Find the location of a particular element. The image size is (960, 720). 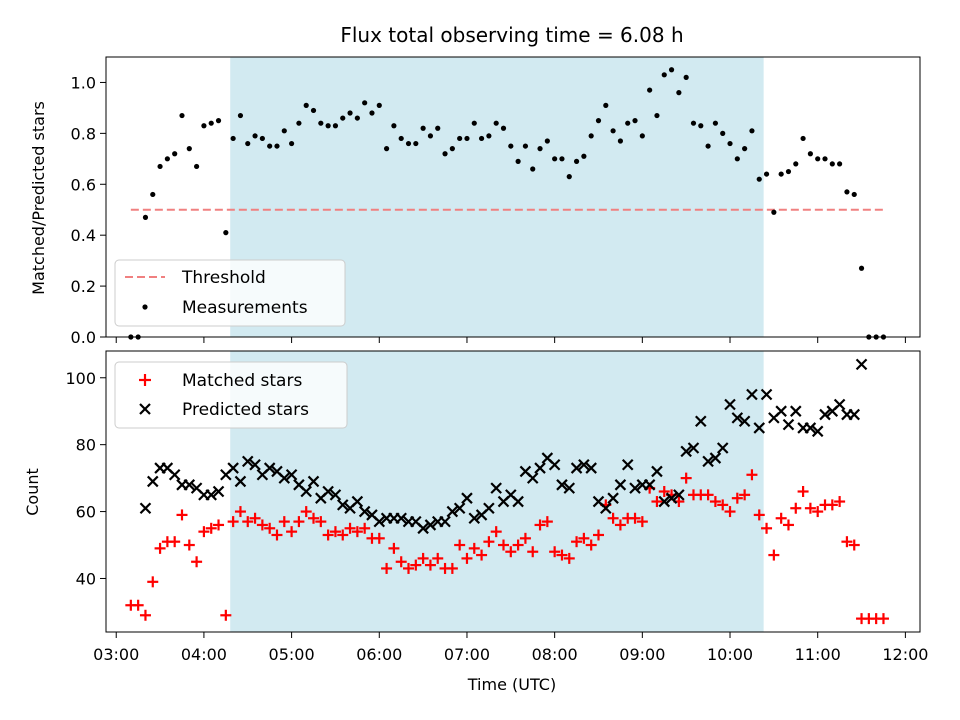

x-tick-label: 07:00 is located at coordinates (467, 654).